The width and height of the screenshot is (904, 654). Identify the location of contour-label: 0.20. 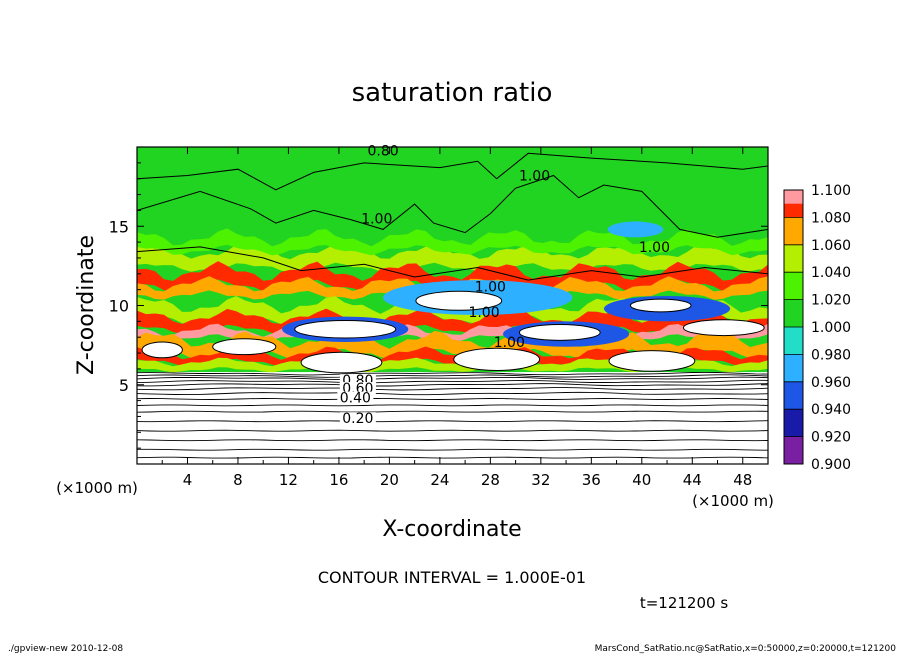
(357, 419).